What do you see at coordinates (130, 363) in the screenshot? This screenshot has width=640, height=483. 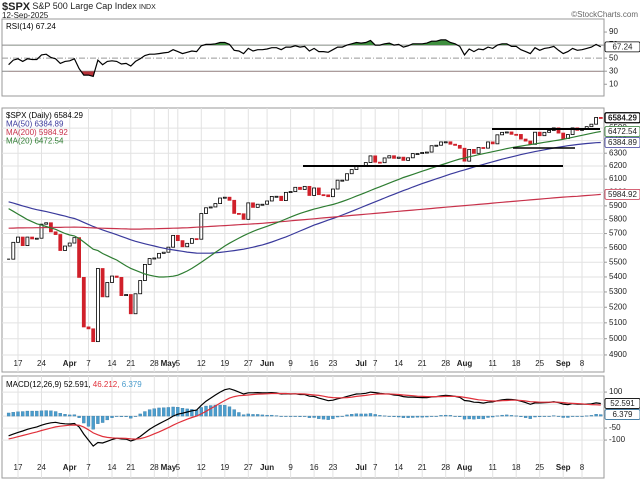 I see `x-tick-label: 21` at bounding box center [130, 363].